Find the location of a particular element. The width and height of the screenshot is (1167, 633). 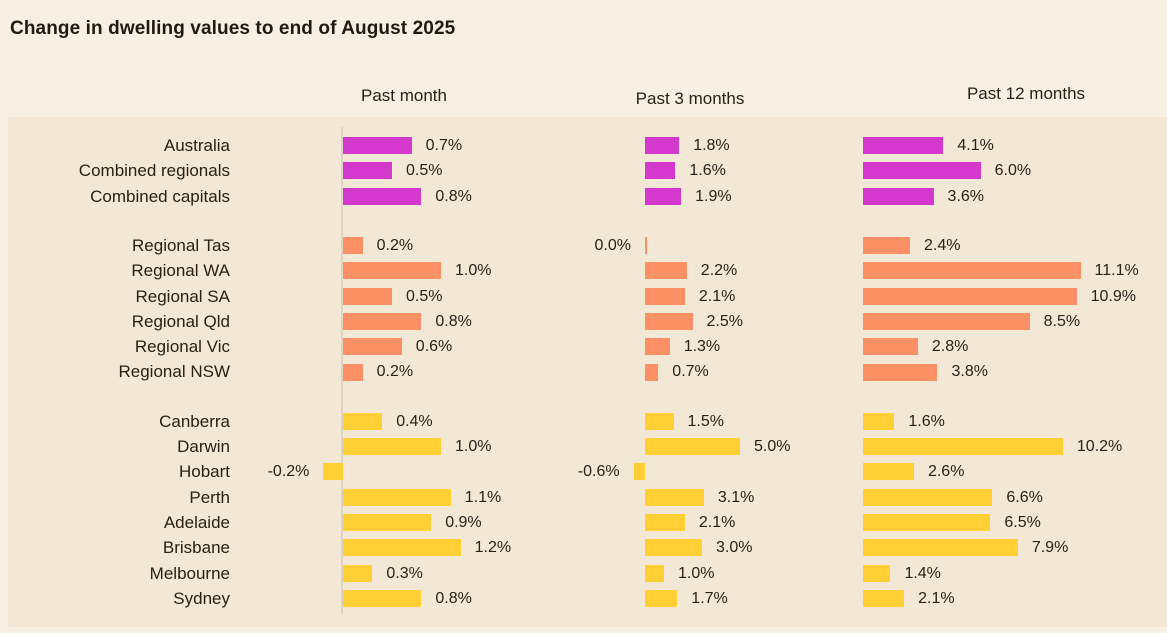

value-label-regional-wa-col3: 11.1% is located at coordinates (1116, 271).